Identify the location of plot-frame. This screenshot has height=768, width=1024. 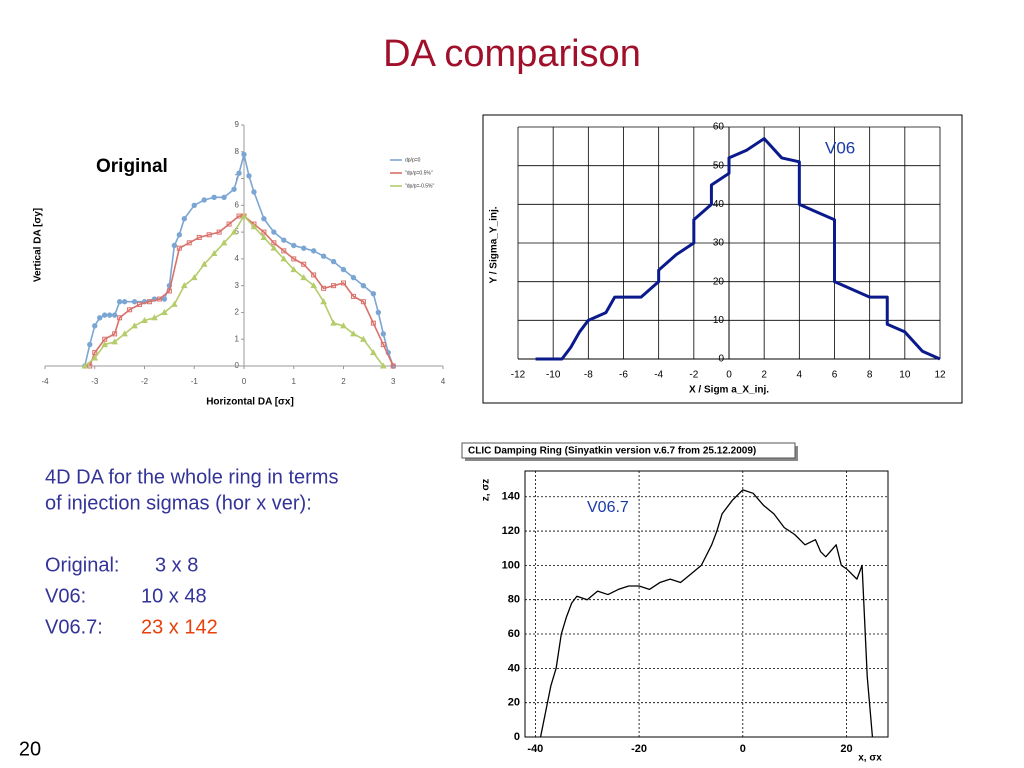
(706, 604).